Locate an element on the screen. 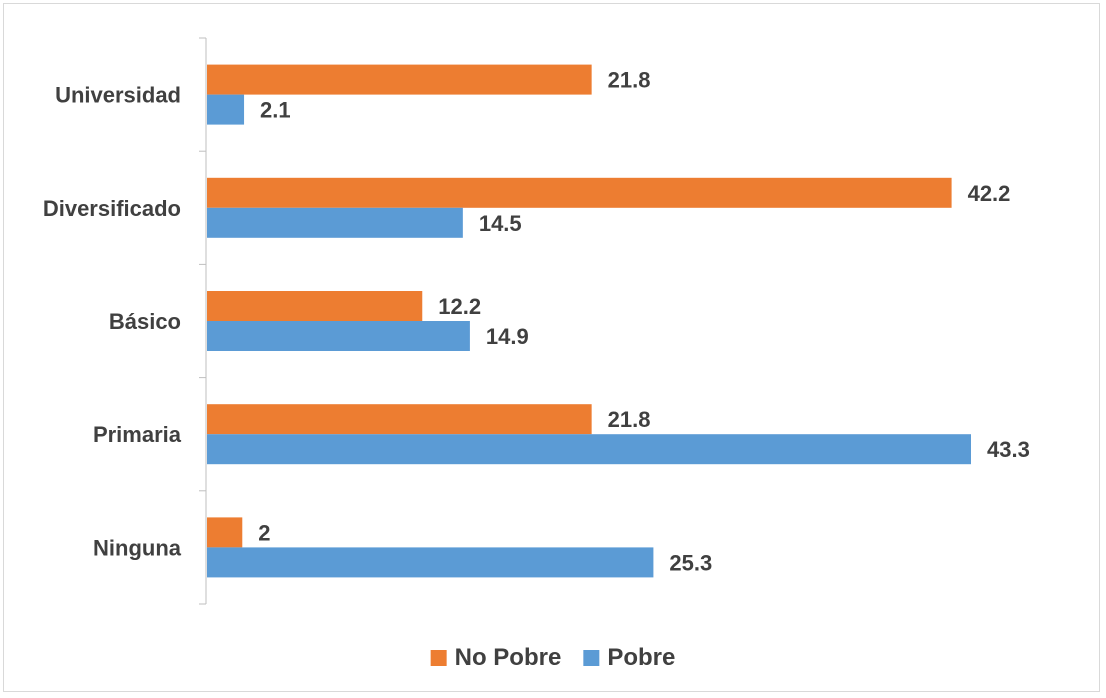 This screenshot has height=698, width=1106. bar-pobre-diversificado is located at coordinates (335, 222).